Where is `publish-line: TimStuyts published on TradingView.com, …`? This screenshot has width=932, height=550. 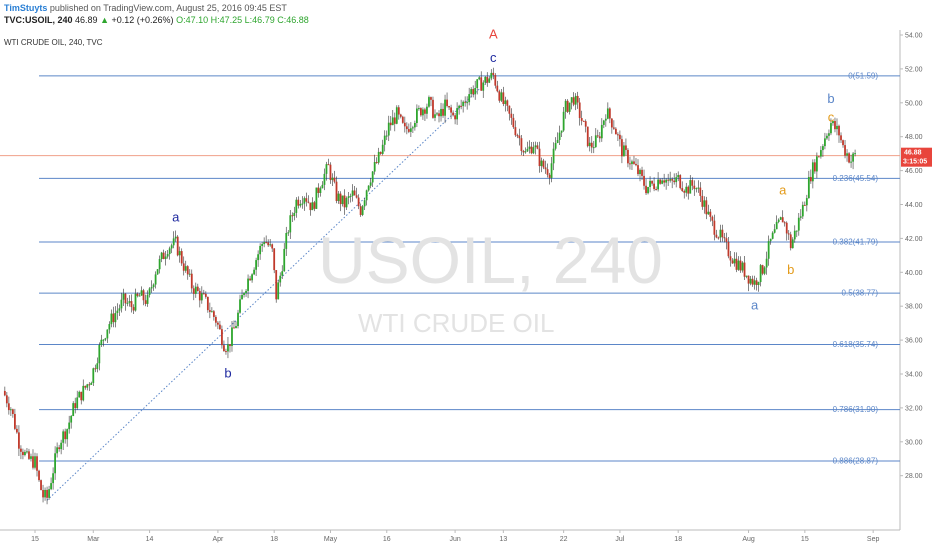 publish-line: TimStuyts published on TradingView.com, … is located at coordinates (145, 8).